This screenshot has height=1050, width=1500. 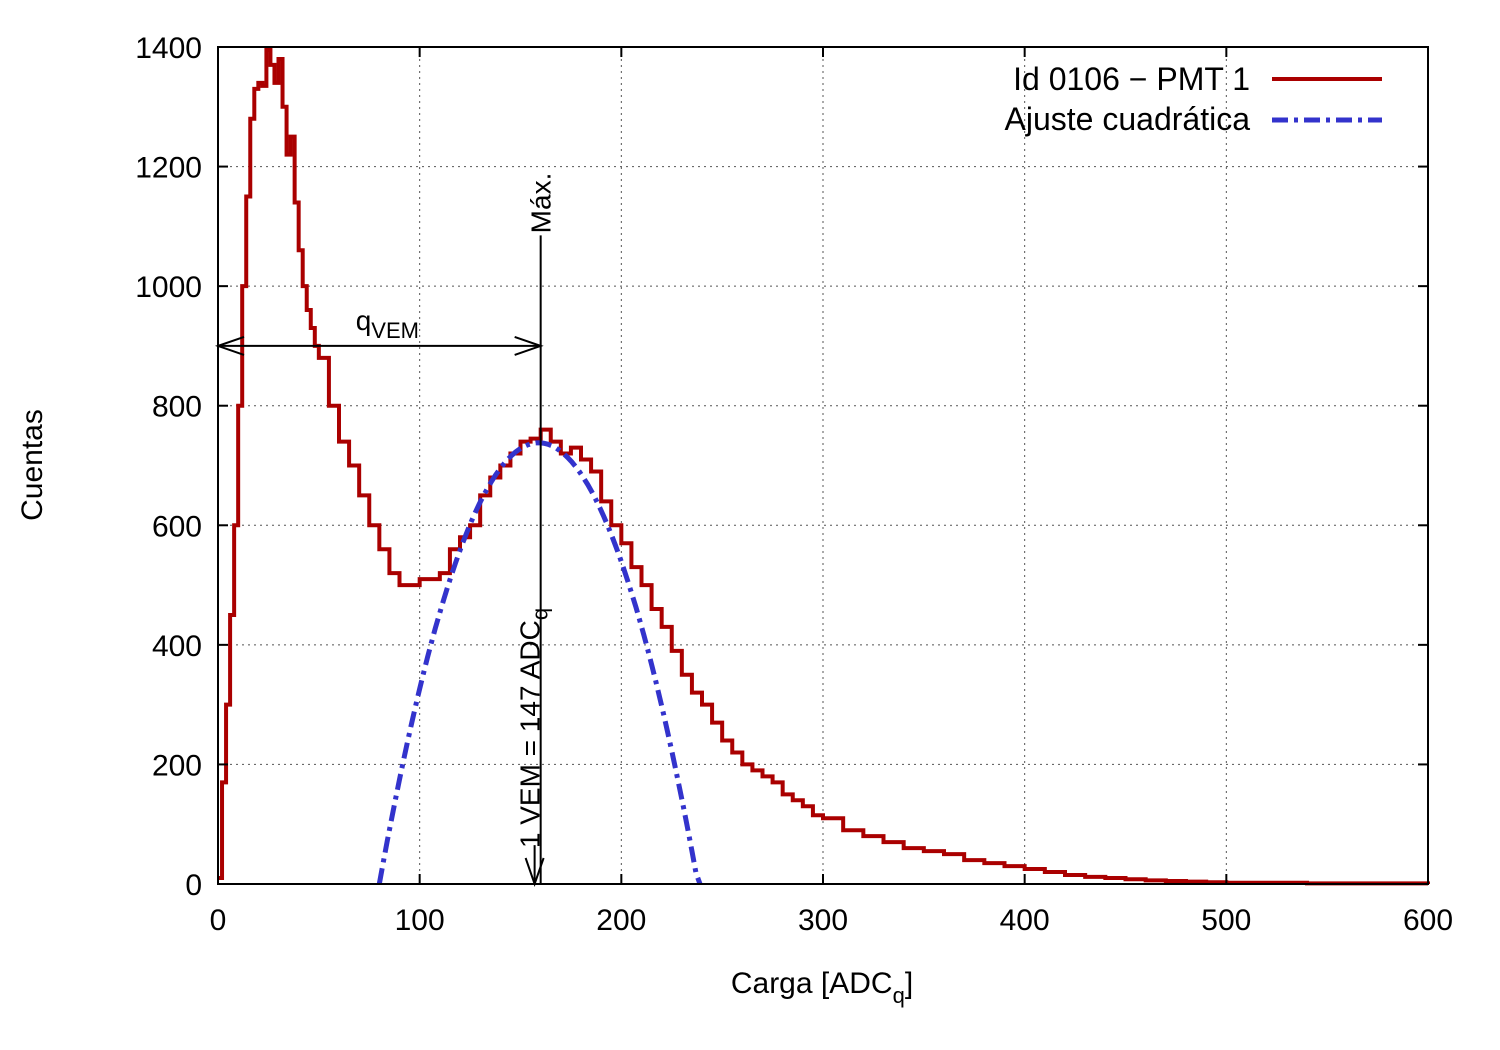 I want to click on y-tick-label: 0, so click(x=193, y=885).